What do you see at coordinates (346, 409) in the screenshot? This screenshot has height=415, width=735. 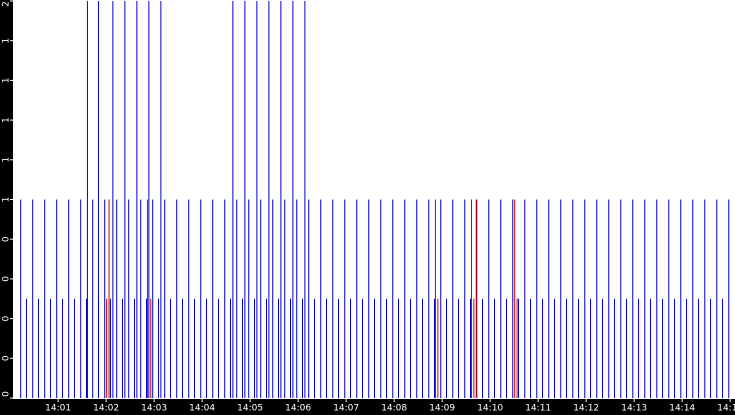 I see `x-tick-label: 14:07` at bounding box center [346, 409].